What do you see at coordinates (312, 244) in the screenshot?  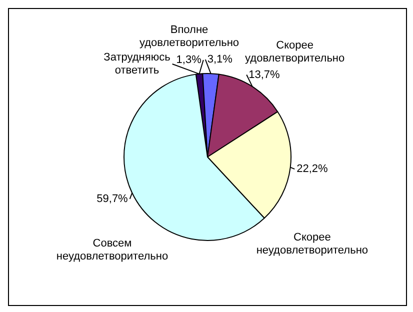 I see `slice-label: Скорее неудовлетворительно` at bounding box center [312, 244].